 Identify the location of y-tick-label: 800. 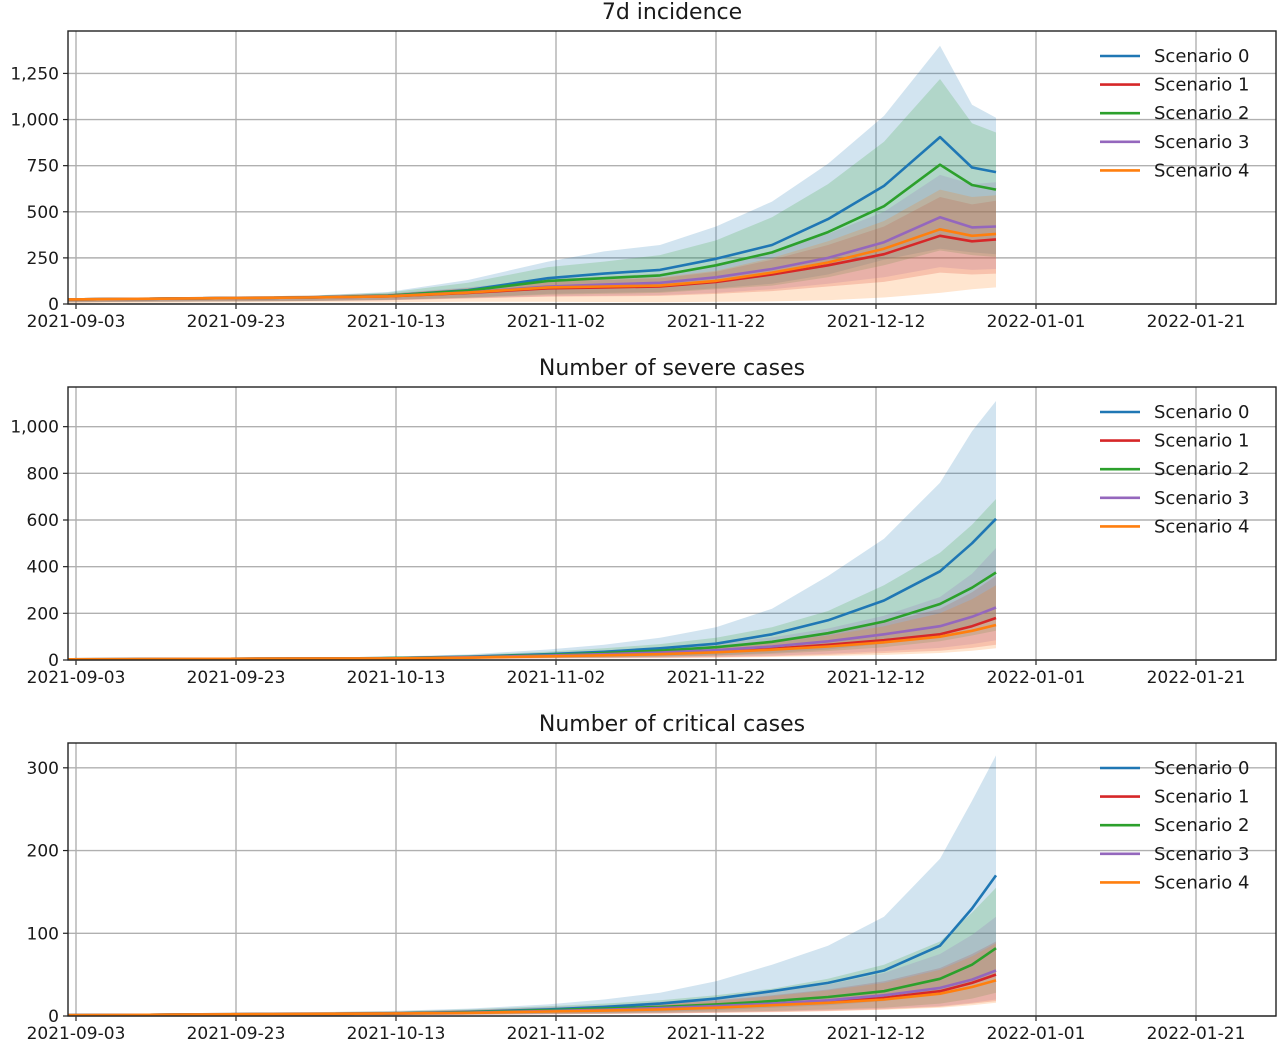
(43, 474).